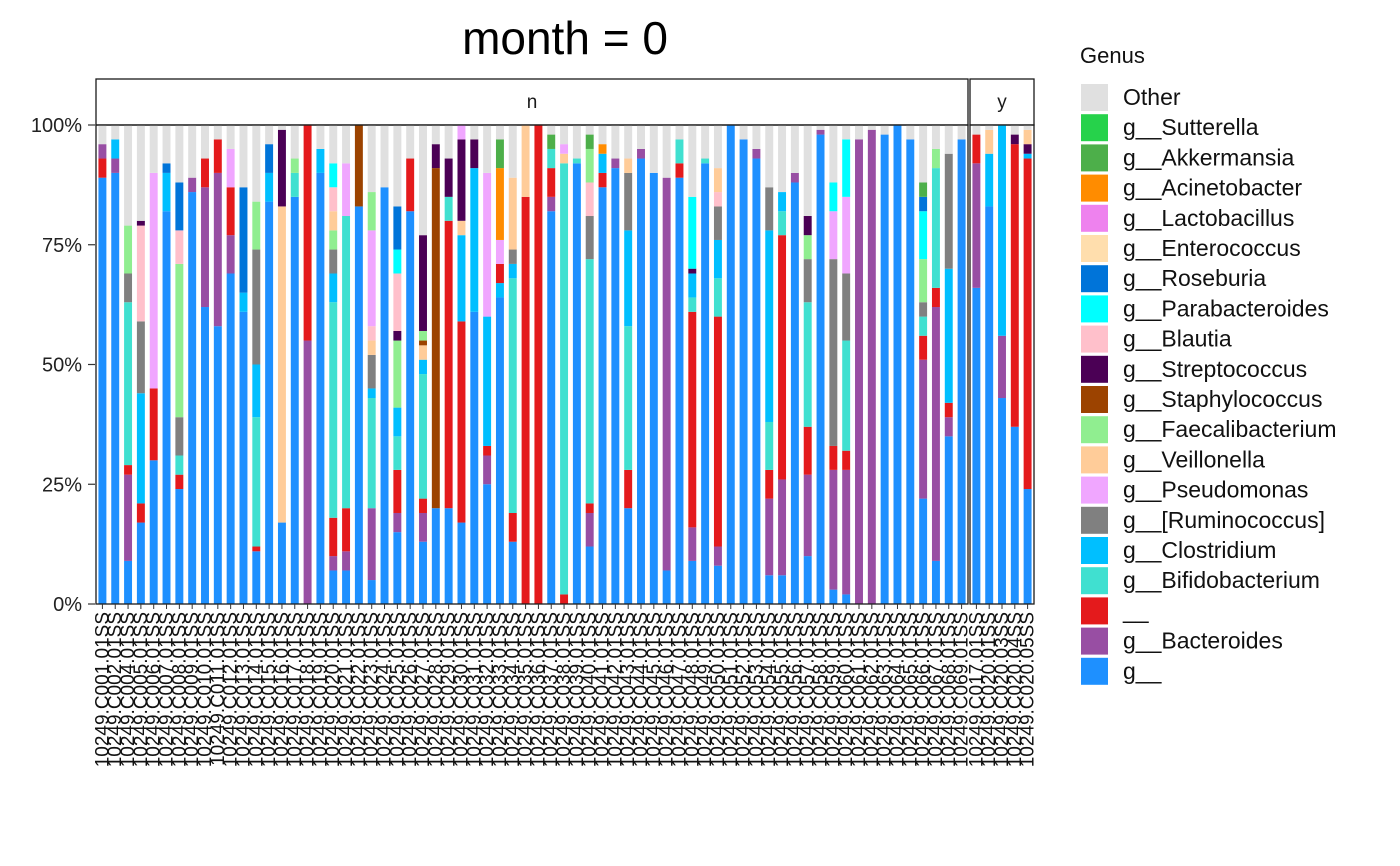 Image resolution: width=1400 pixels, height=866 pixels. What do you see at coordinates (949, 689) in the screenshot?
I see `x-tick-label: 10249.C068.01SS` at bounding box center [949, 689].